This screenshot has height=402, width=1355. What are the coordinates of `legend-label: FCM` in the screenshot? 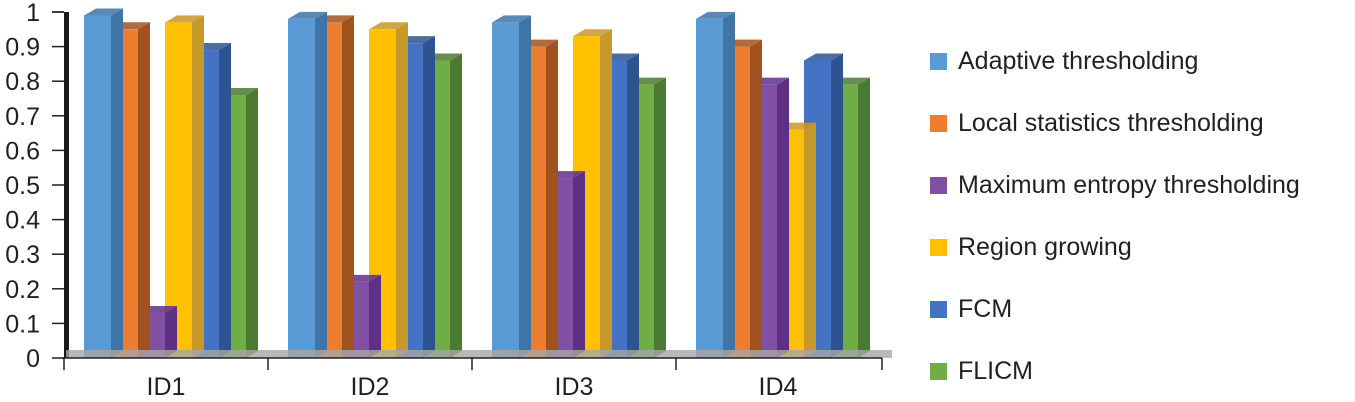 It's located at (985, 308).